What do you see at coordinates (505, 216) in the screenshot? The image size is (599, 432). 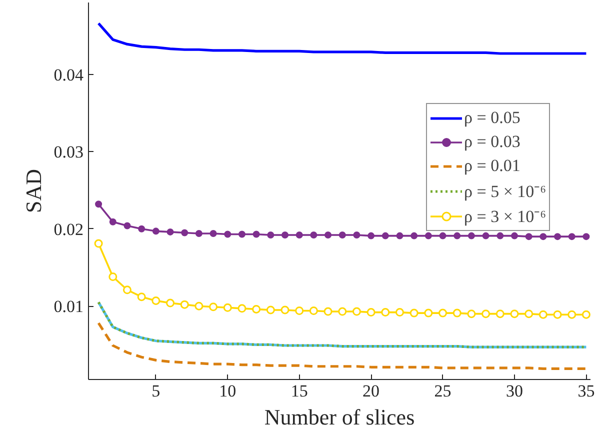 I see `legend-label: ρ = 3 × 10⁻⁶` at bounding box center [505, 216].